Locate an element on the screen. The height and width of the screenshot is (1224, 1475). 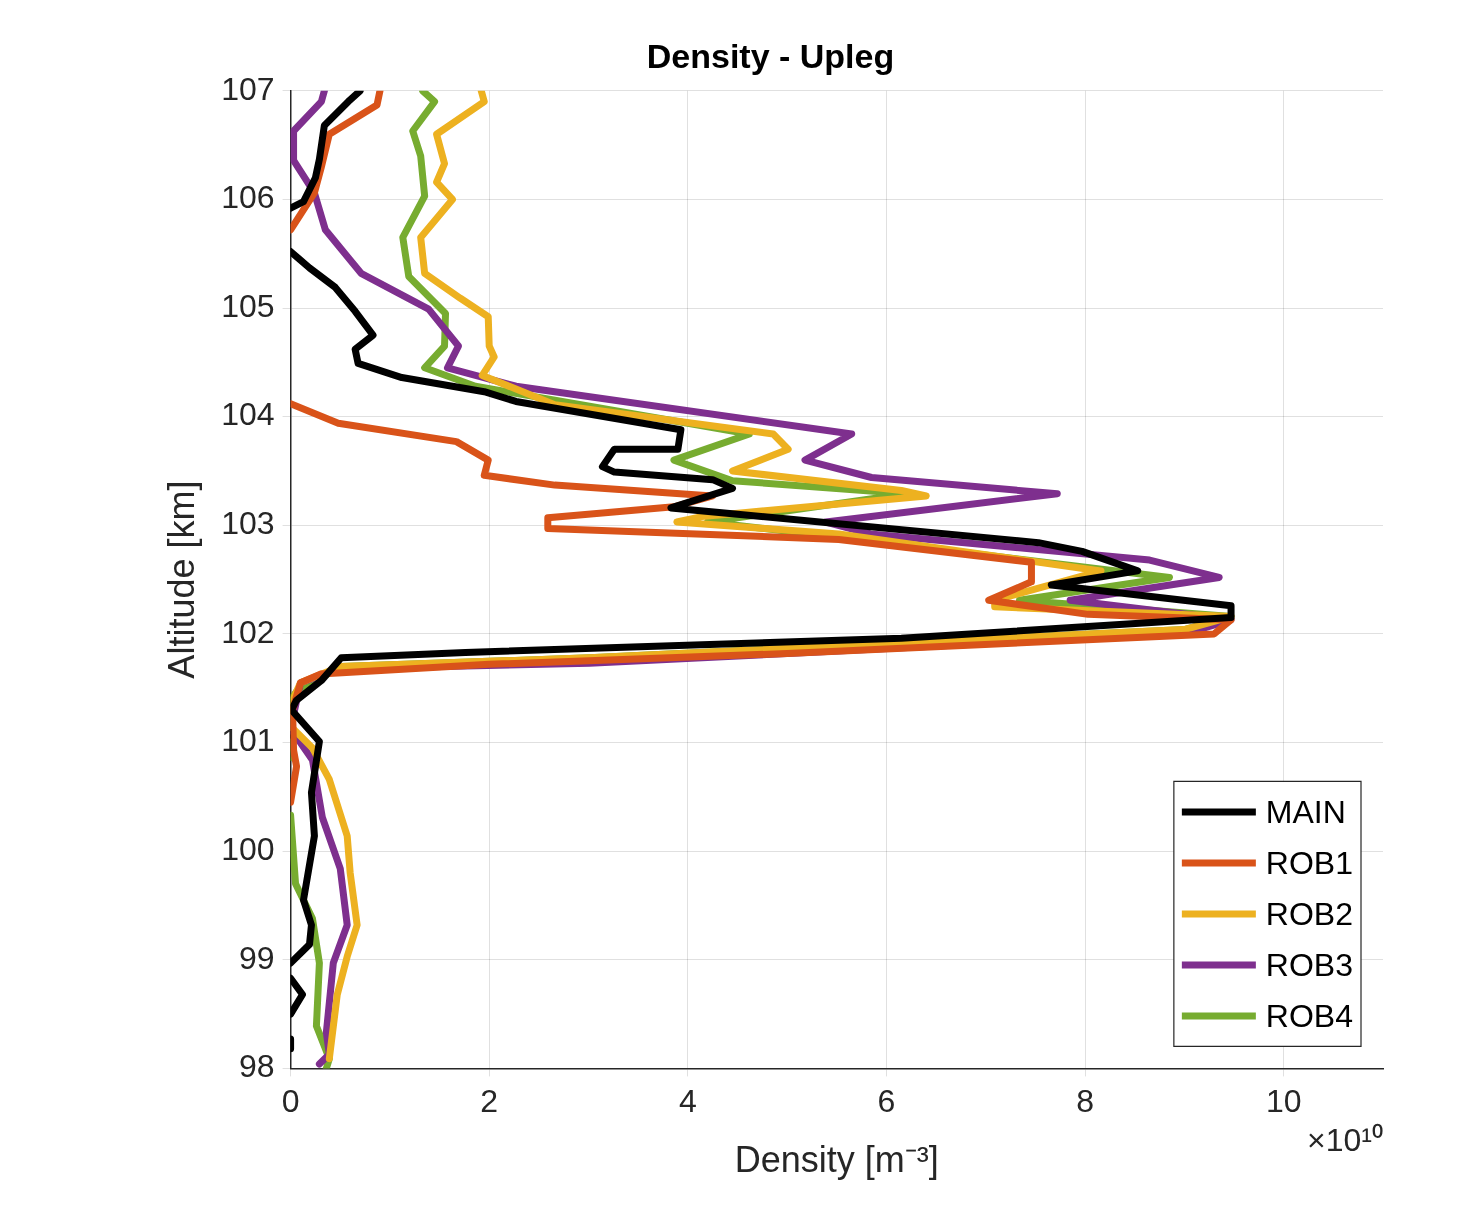
x-axis-title: Density [m⁻³] is located at coordinates (836, 1160).